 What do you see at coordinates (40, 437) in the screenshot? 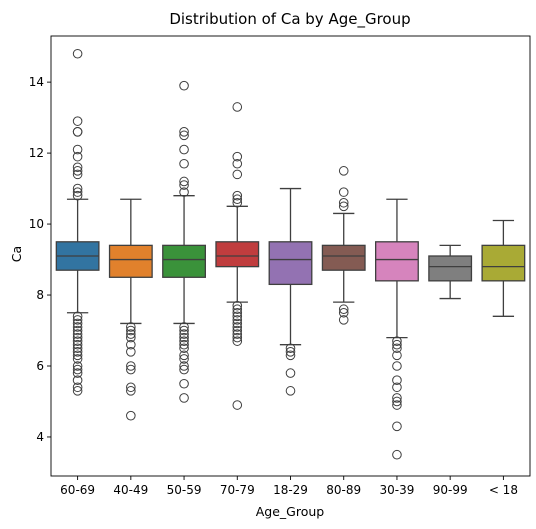
I see `y-tick-label: 4` at bounding box center [40, 437].